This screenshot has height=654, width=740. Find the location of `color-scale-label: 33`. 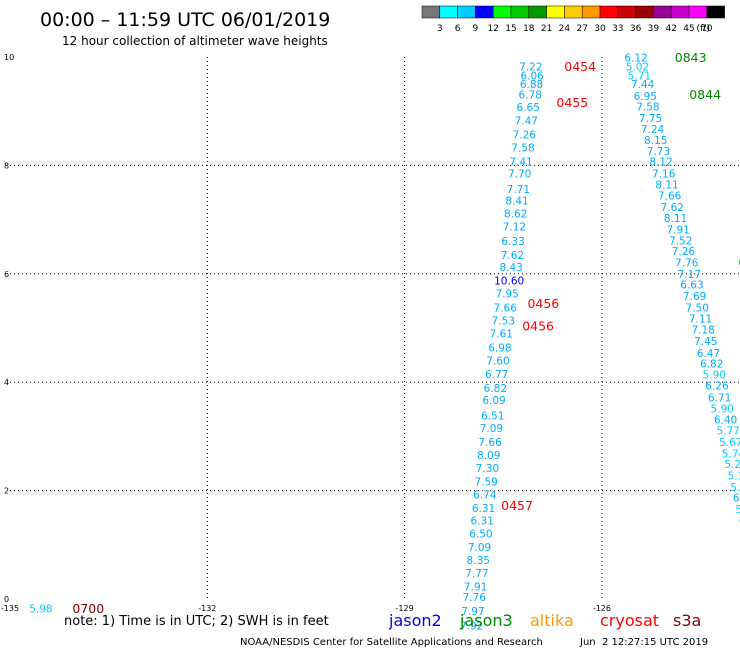

color-scale-label: 33 is located at coordinates (617, 29).